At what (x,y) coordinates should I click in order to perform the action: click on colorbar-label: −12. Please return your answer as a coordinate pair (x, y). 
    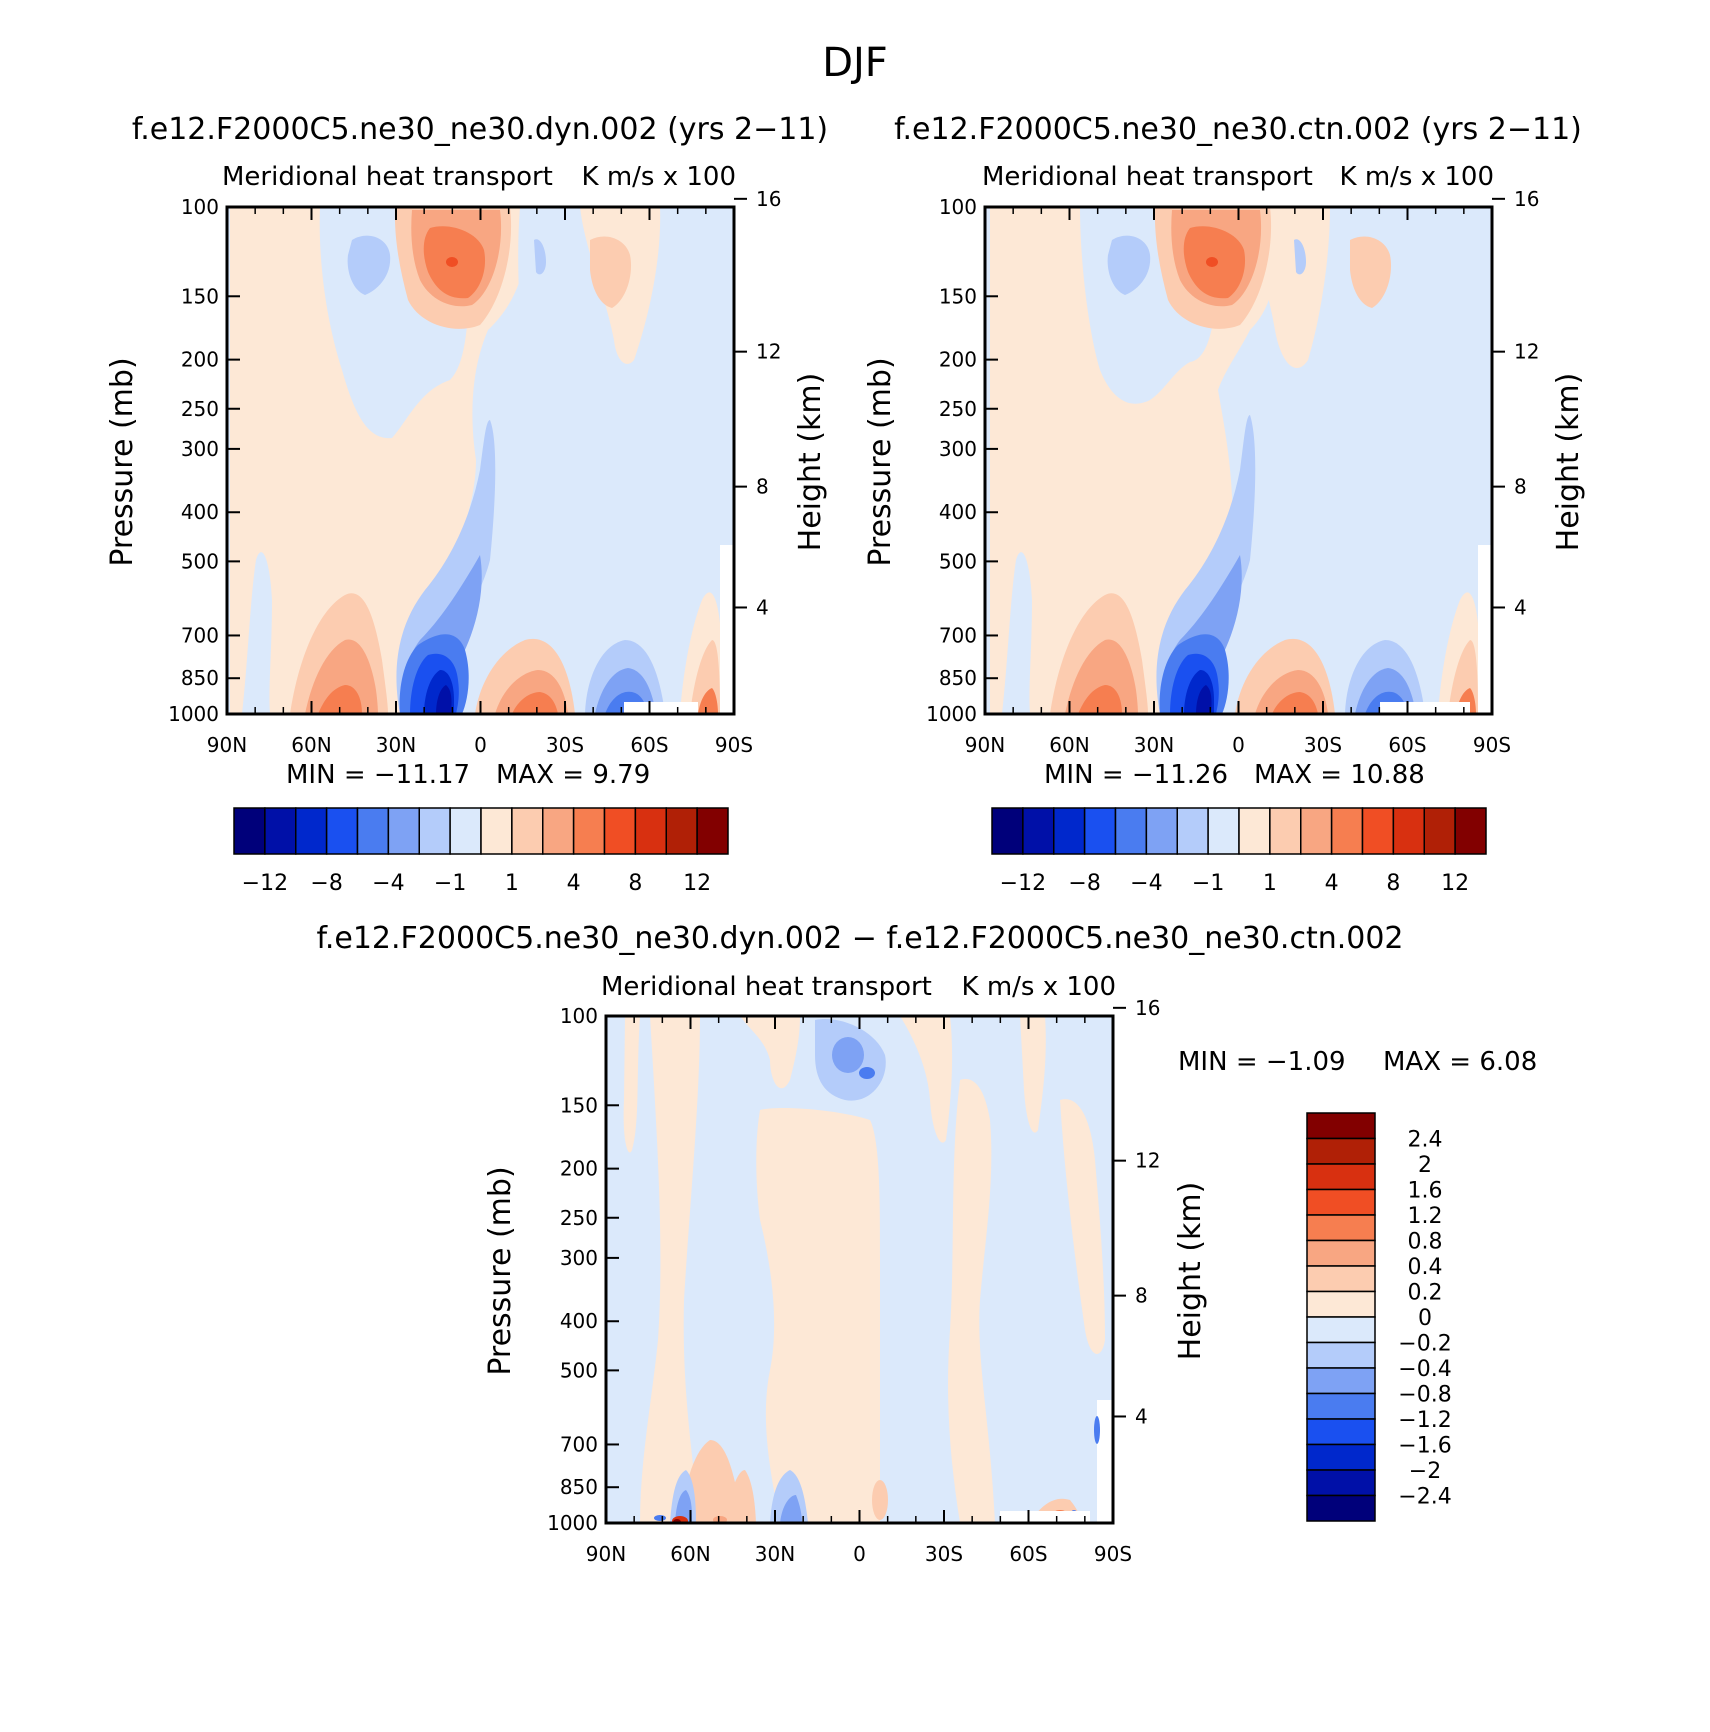
    Looking at the image, I should click on (265, 883).